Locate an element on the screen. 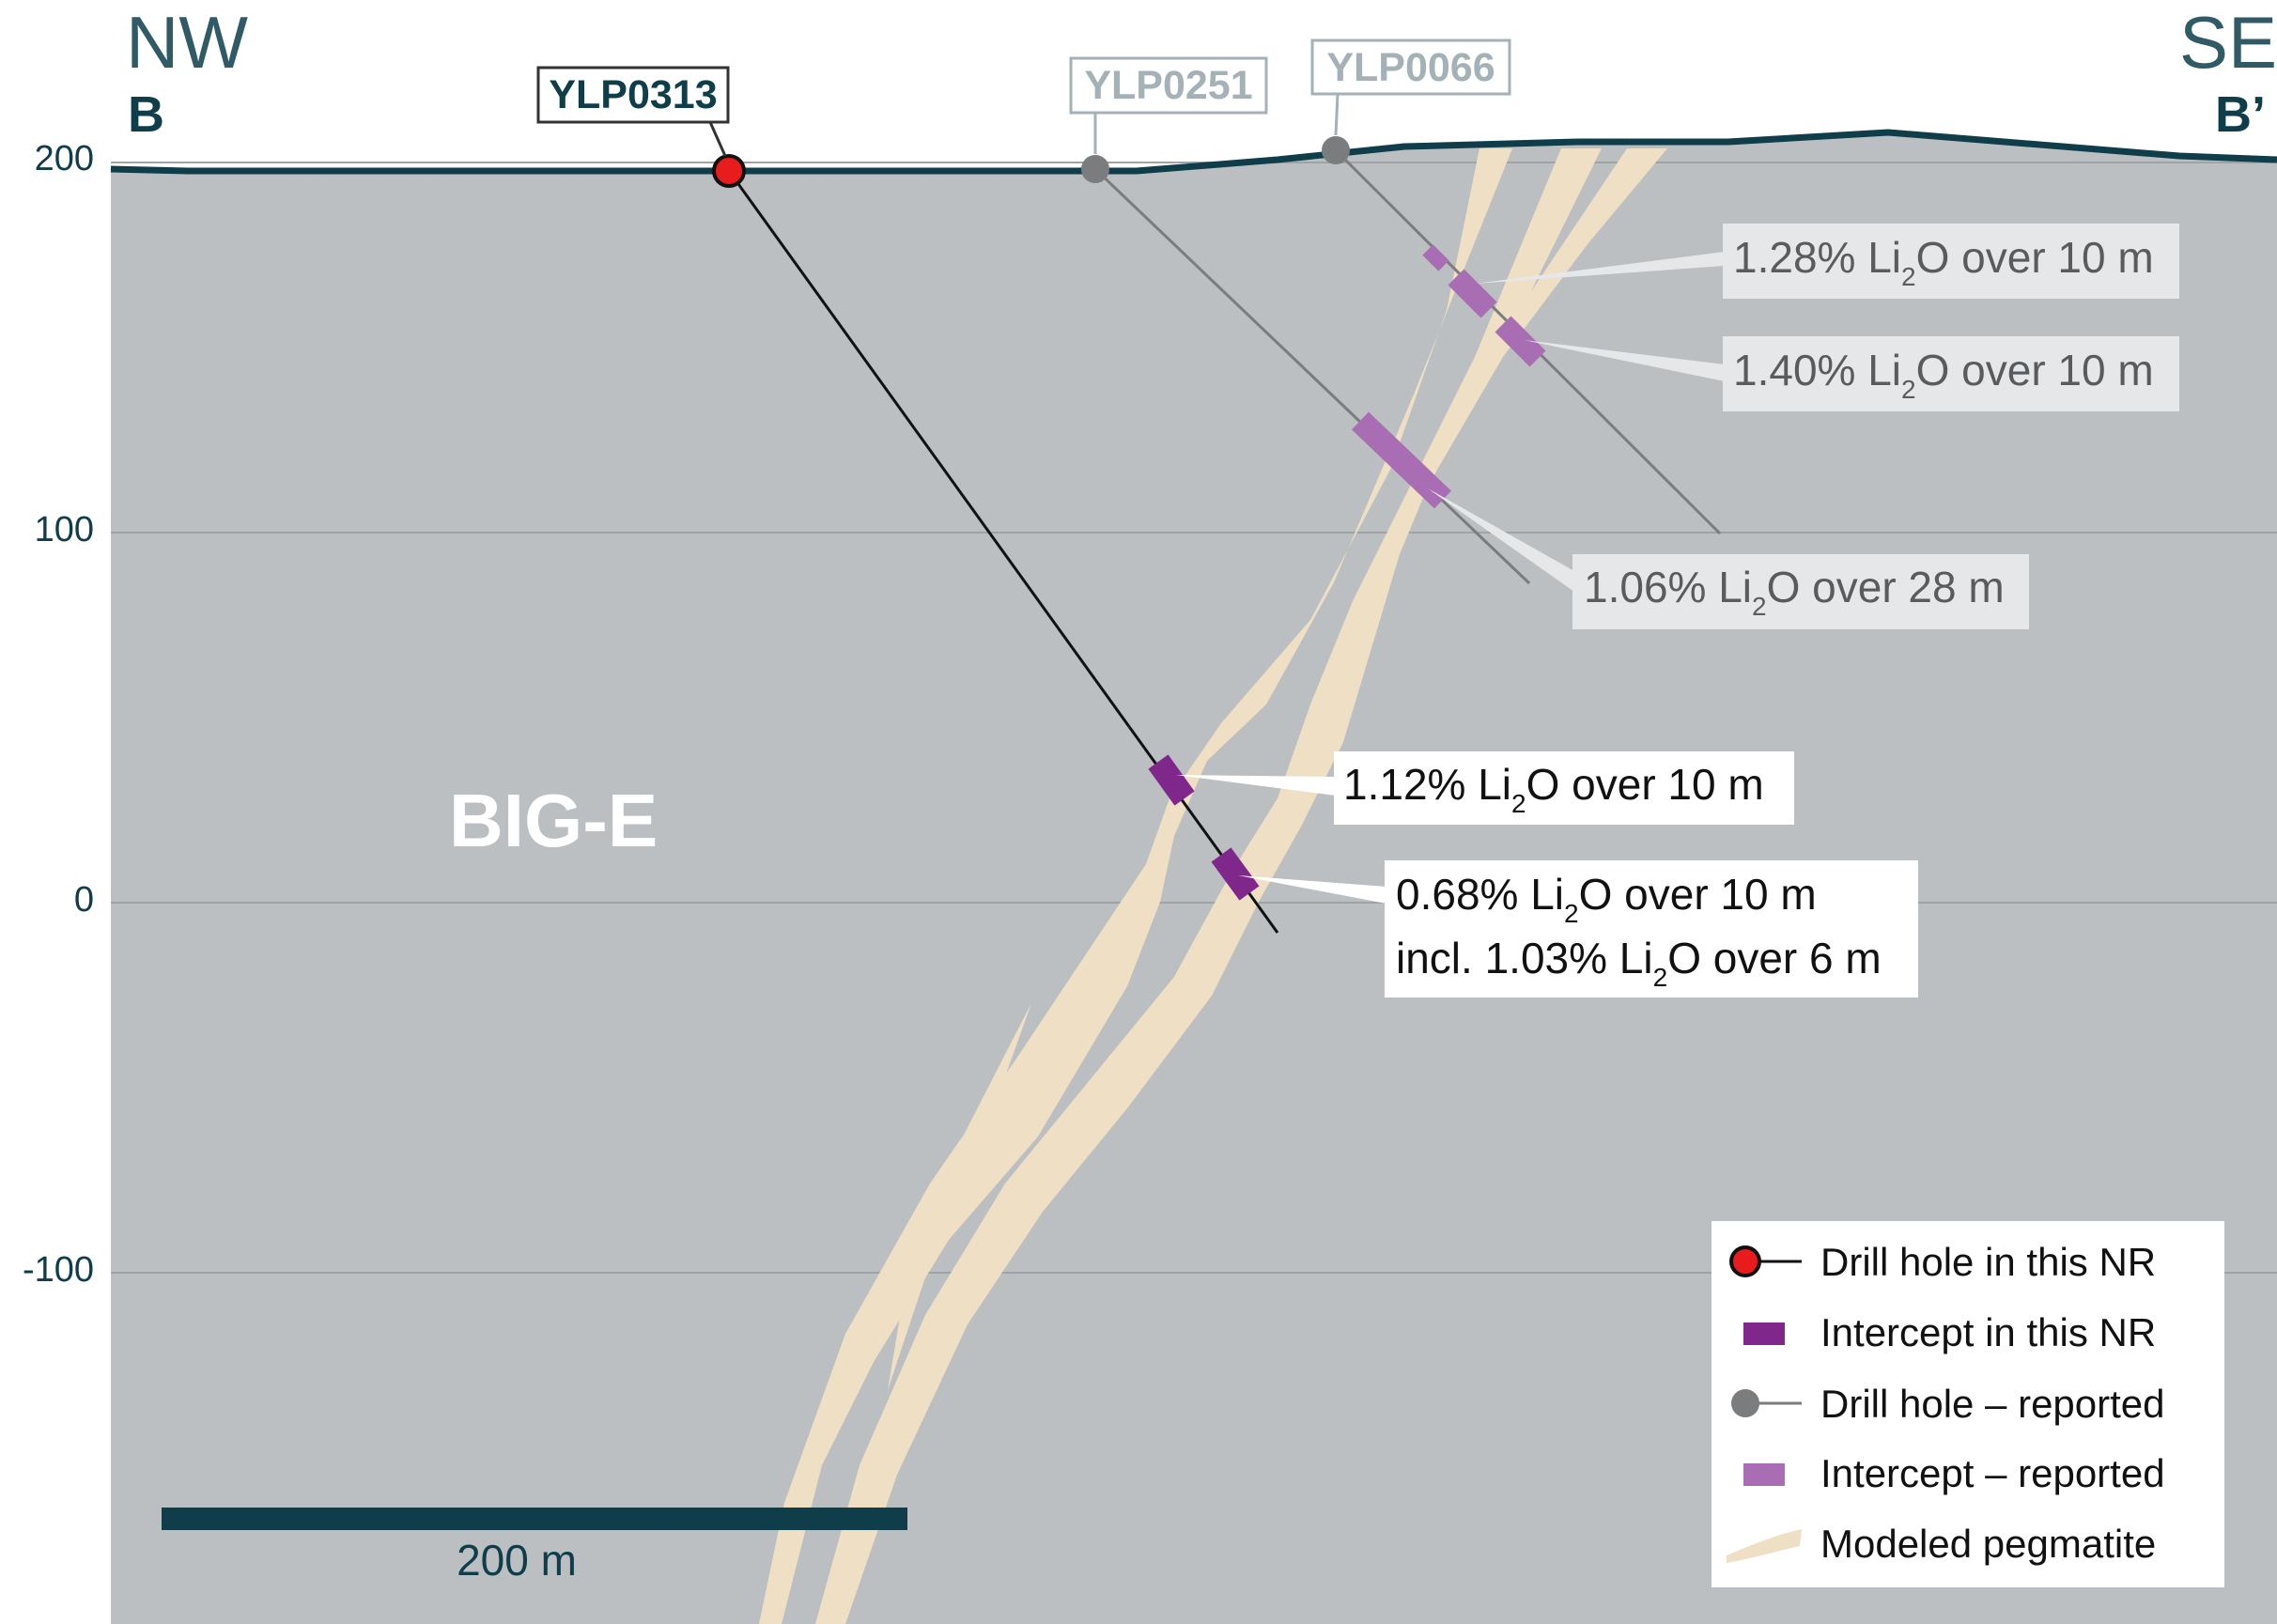  reported-intercepts is located at coordinates (1449, 376).